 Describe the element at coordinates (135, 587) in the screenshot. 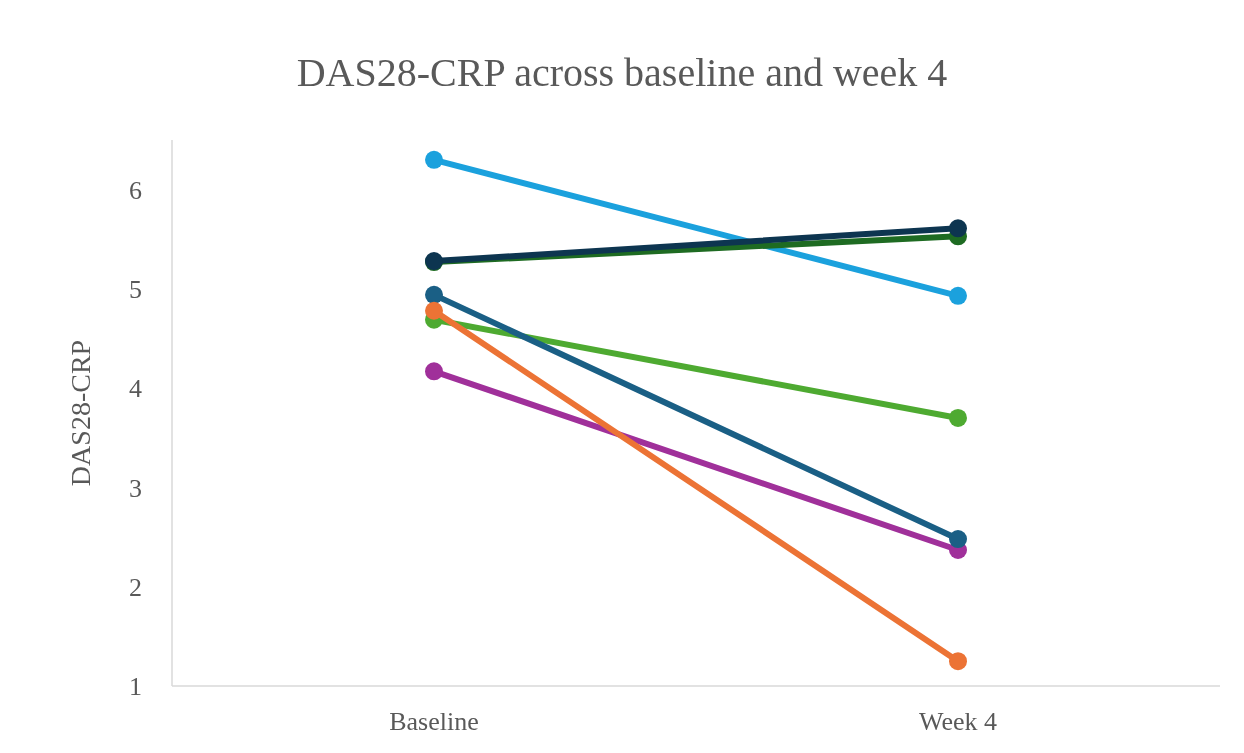

I see `y-tick-label: 2` at that location.